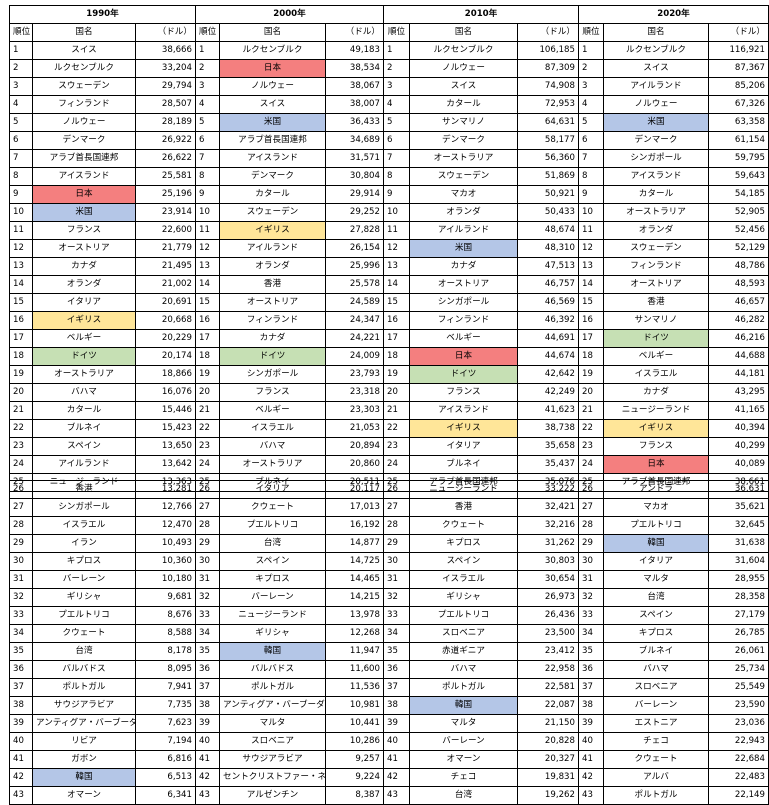 The image size is (769, 805). I want to click on gdp-value-cell: 67,326, so click(738, 104).